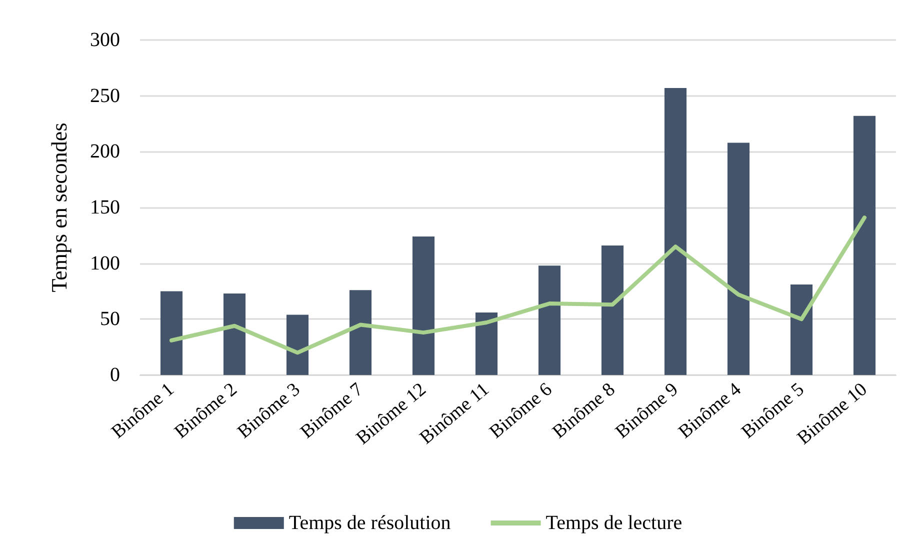 This screenshot has width=916, height=556. I want to click on y-tick-label: 200, so click(105, 151).